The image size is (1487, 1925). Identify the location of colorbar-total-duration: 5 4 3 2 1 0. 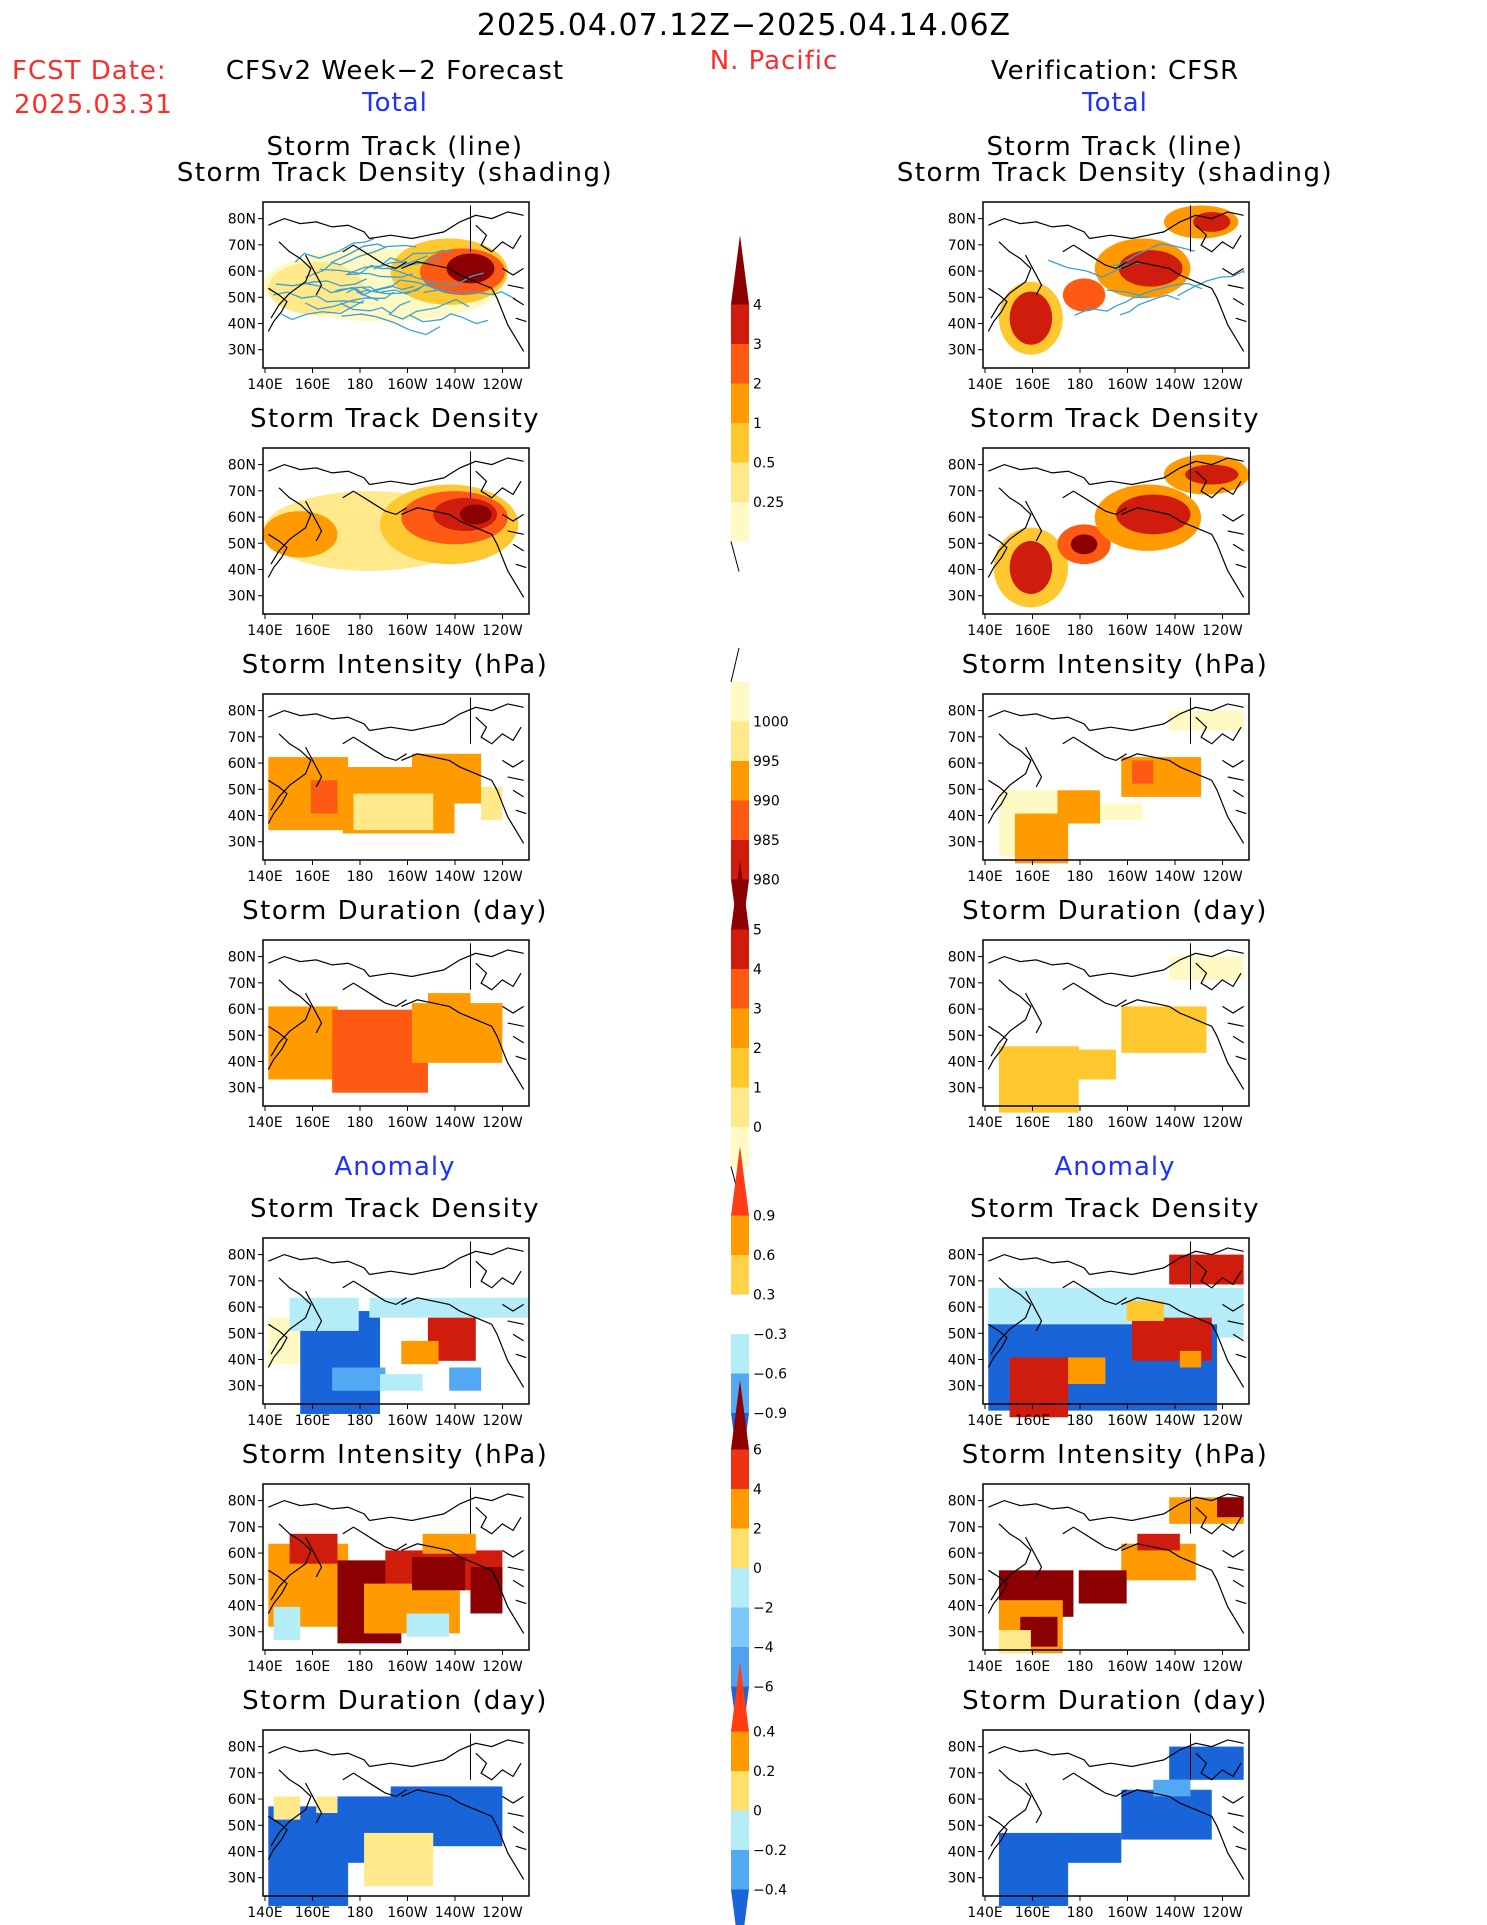
(746, 1028).